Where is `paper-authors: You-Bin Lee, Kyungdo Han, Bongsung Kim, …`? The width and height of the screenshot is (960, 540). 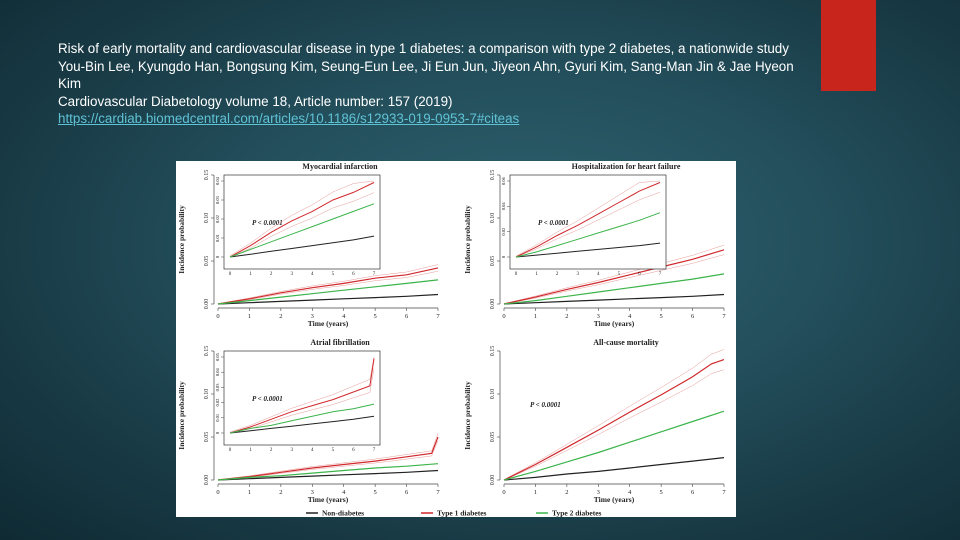
paper-authors: You-Bin Lee, Kyungdo Han, Bongsung Kim, … is located at coordinates (426, 75).